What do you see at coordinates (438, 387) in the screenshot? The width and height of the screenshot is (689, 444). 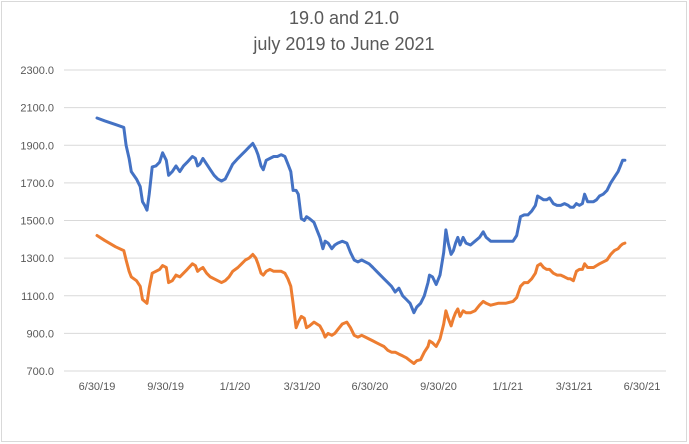 I see `x-tick-label: 9/30/20` at bounding box center [438, 387].